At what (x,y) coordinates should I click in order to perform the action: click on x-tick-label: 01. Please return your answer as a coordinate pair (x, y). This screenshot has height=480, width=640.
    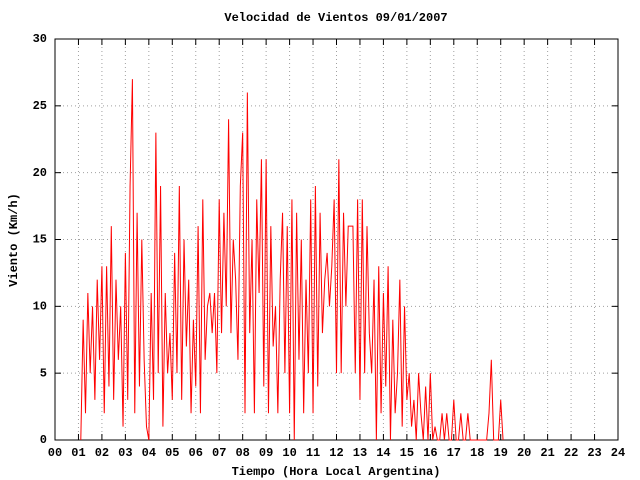
    Looking at the image, I should click on (78, 453).